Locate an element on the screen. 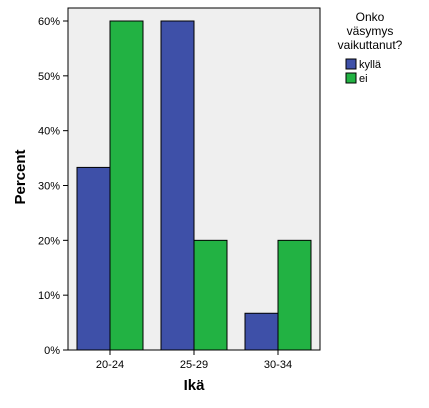 The height and width of the screenshot is (408, 429). bar-kyllä-30-34 is located at coordinates (261, 331).